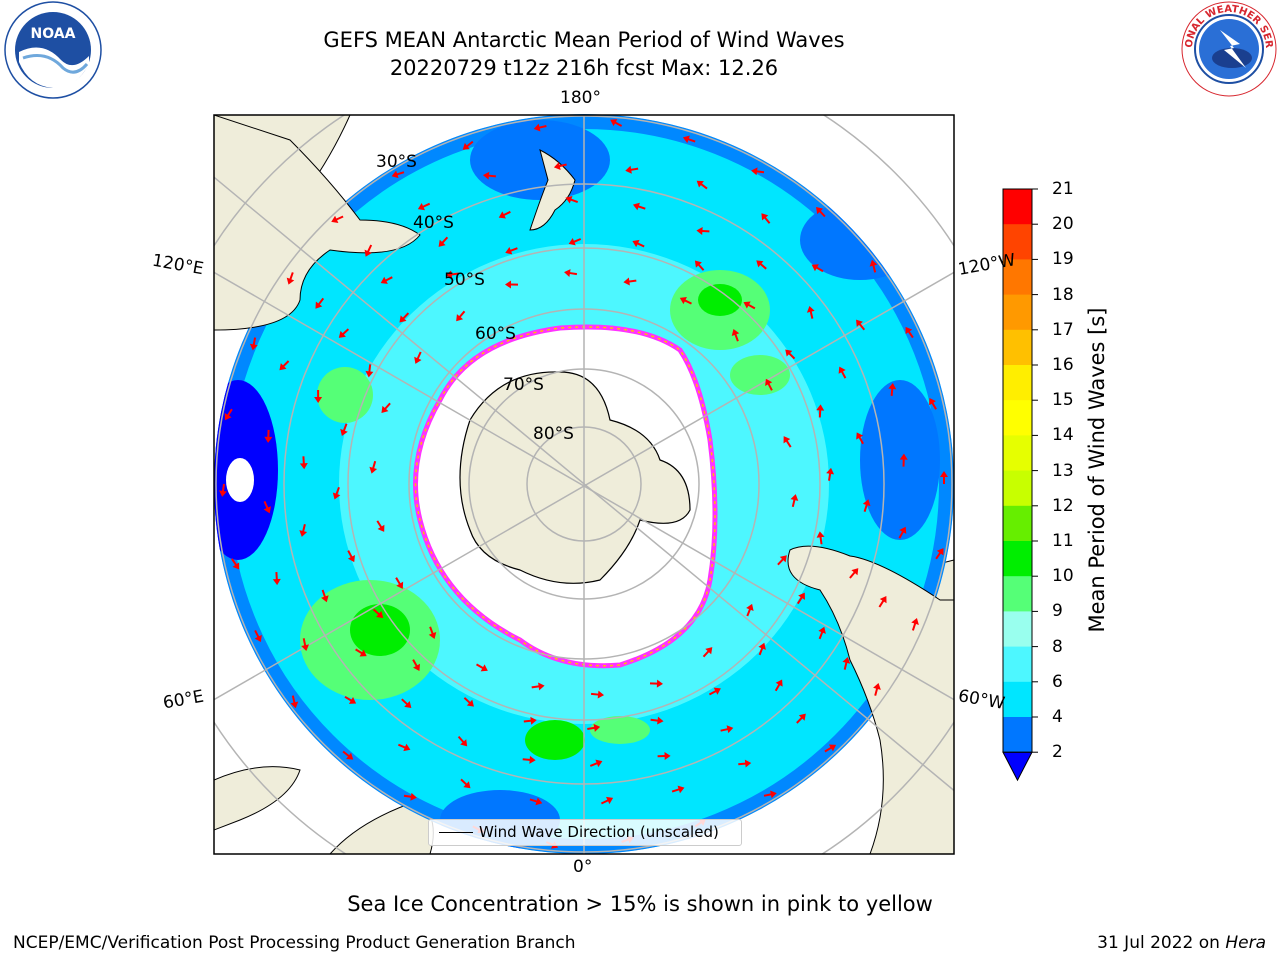 This screenshot has width=1280, height=960. Describe the element at coordinates (1017, 766) in the screenshot. I see `colorbar-extend-triangle` at that location.